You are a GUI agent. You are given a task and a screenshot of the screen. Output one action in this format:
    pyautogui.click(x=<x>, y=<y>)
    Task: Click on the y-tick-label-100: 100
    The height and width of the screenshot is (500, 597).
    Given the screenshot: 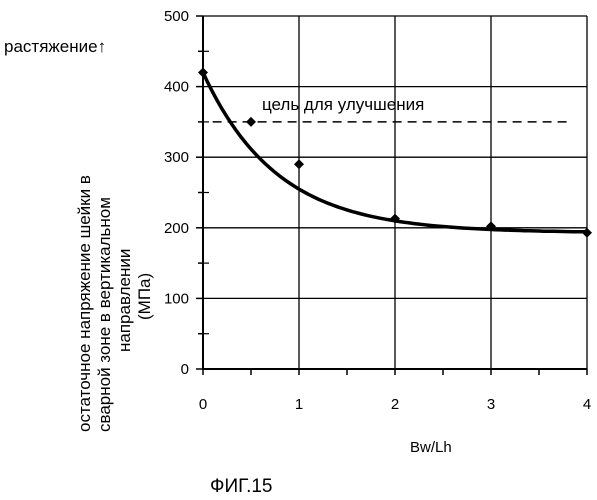 What is the action you would take?
    pyautogui.click(x=176, y=298)
    